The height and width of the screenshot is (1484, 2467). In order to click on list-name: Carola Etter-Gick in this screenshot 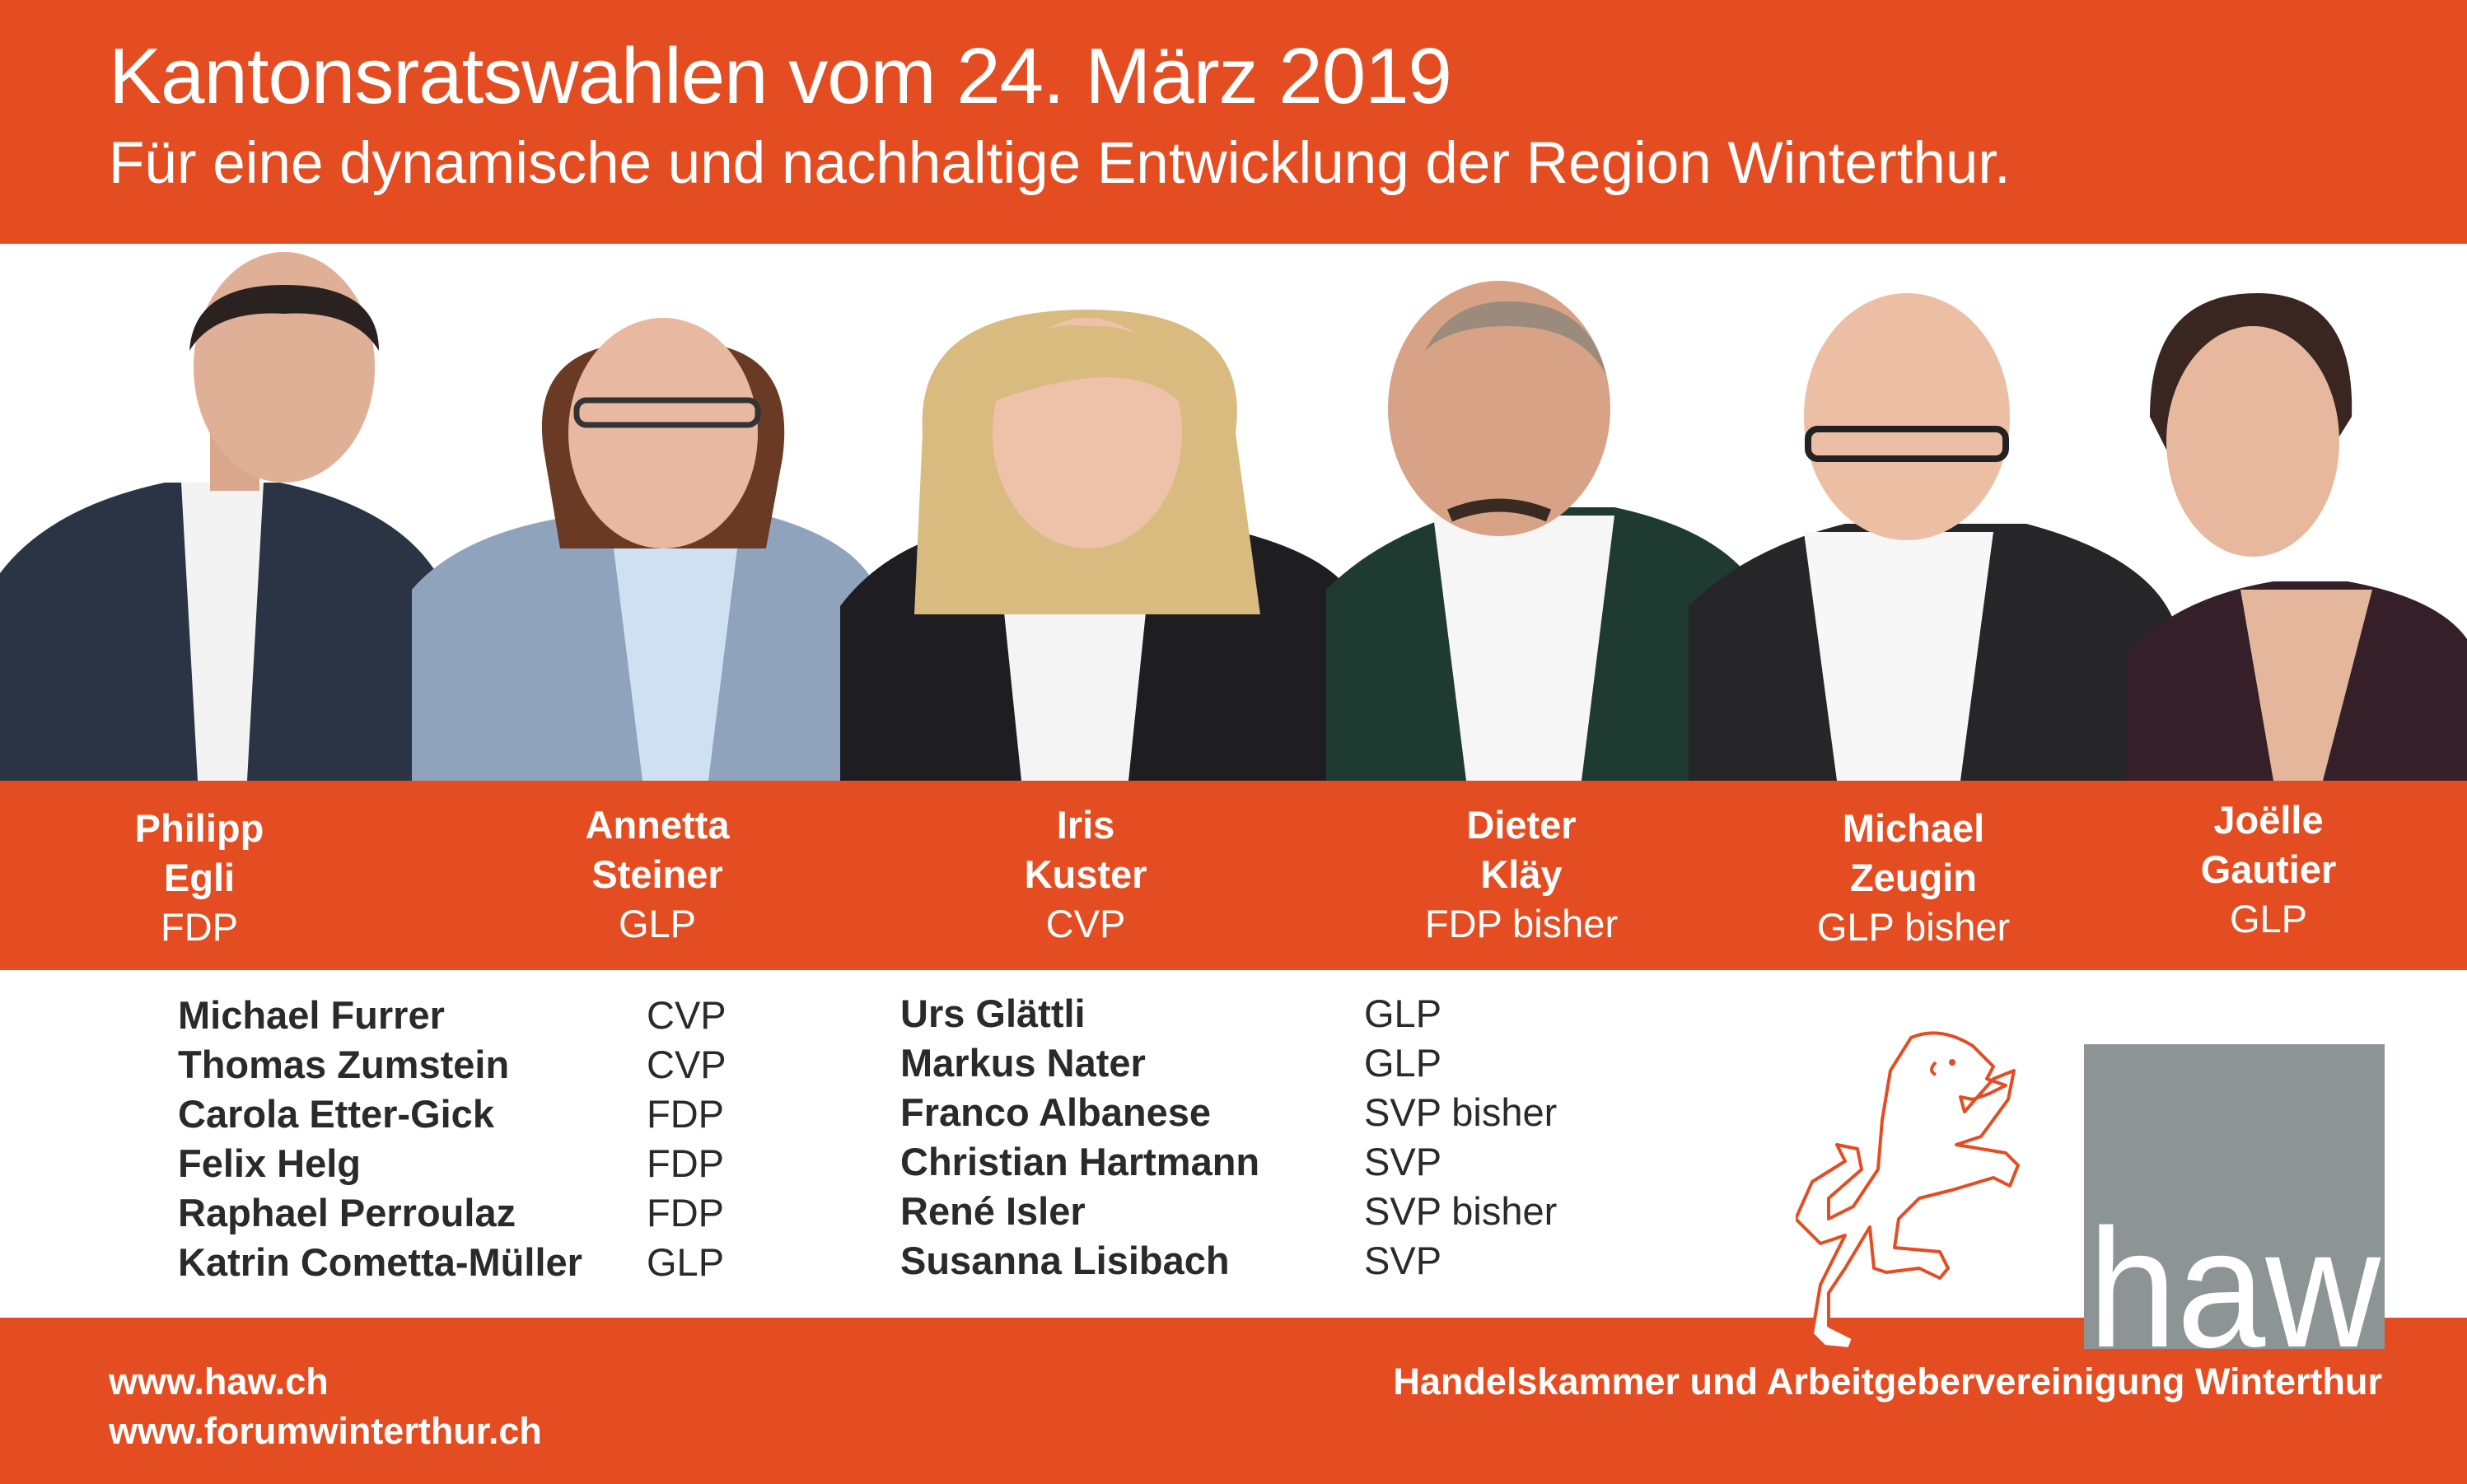, I will do `click(336, 1114)`.